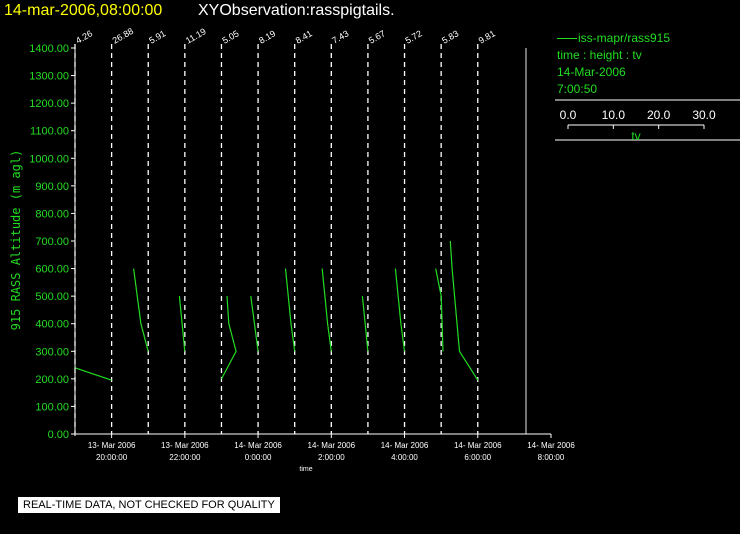  I want to click on y-tick-label: 1000.00, so click(49, 159).